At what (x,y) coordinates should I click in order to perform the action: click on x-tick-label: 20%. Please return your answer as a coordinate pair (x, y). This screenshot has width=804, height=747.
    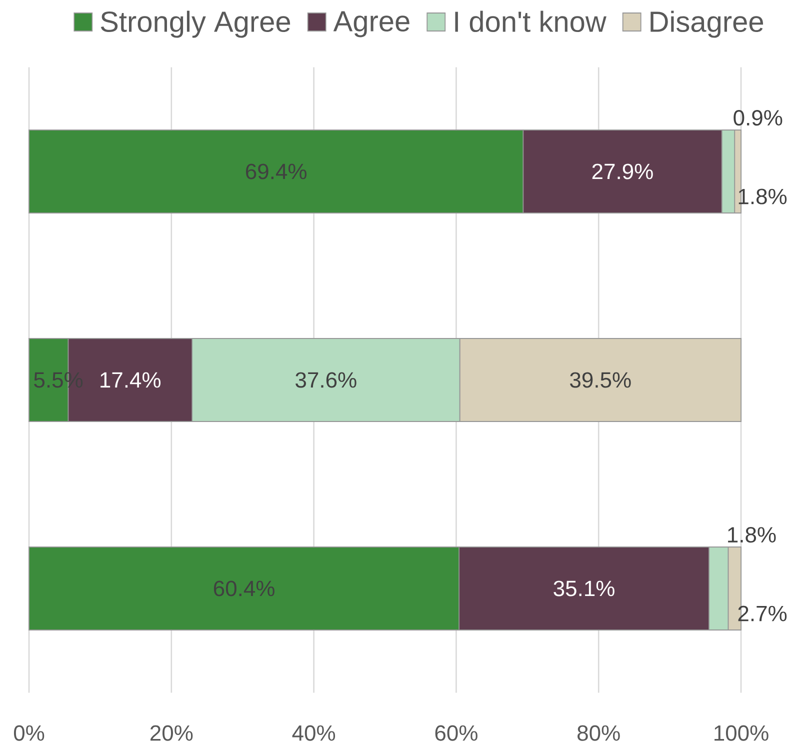
    Looking at the image, I should click on (171, 733).